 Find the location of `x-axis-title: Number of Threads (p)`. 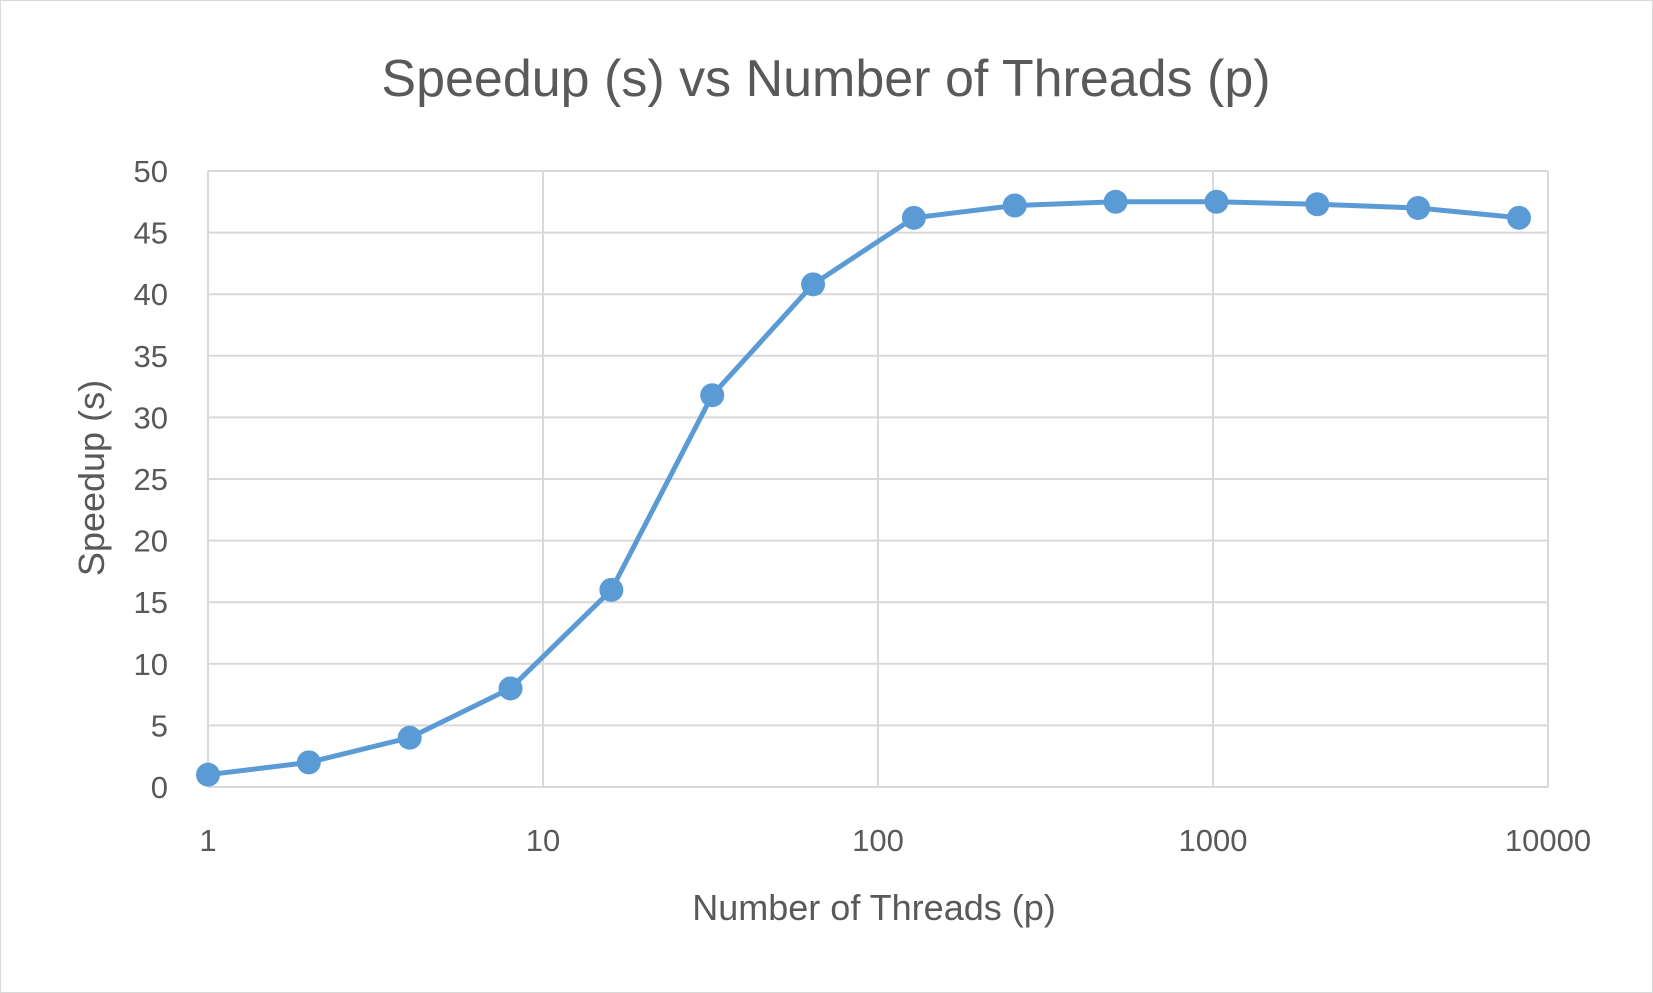

x-axis-title: Number of Threads (p) is located at coordinates (873, 907).